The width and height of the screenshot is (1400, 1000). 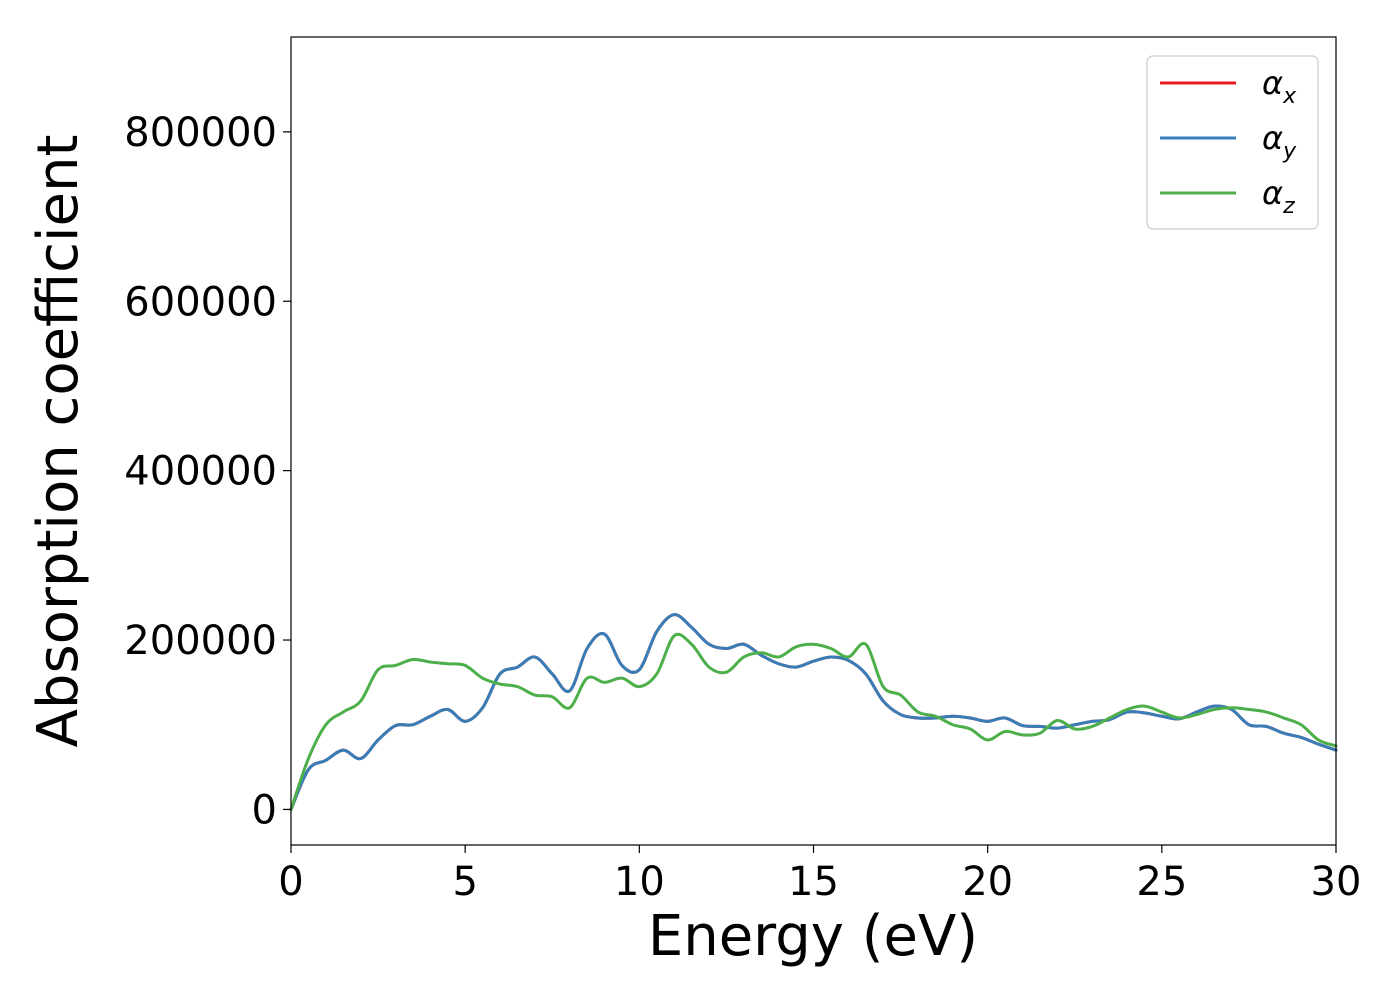 I want to click on y-tick-label: 800000, so click(x=200, y=133).